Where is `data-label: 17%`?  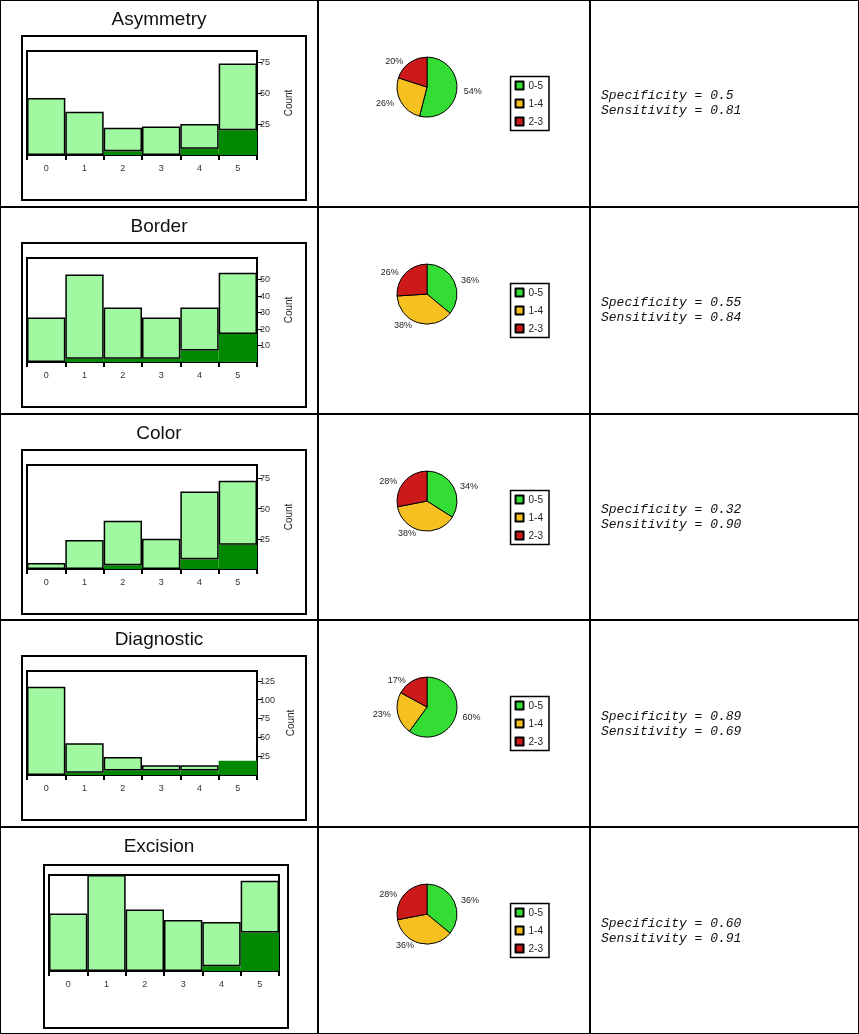 data-label: 17% is located at coordinates (396, 679).